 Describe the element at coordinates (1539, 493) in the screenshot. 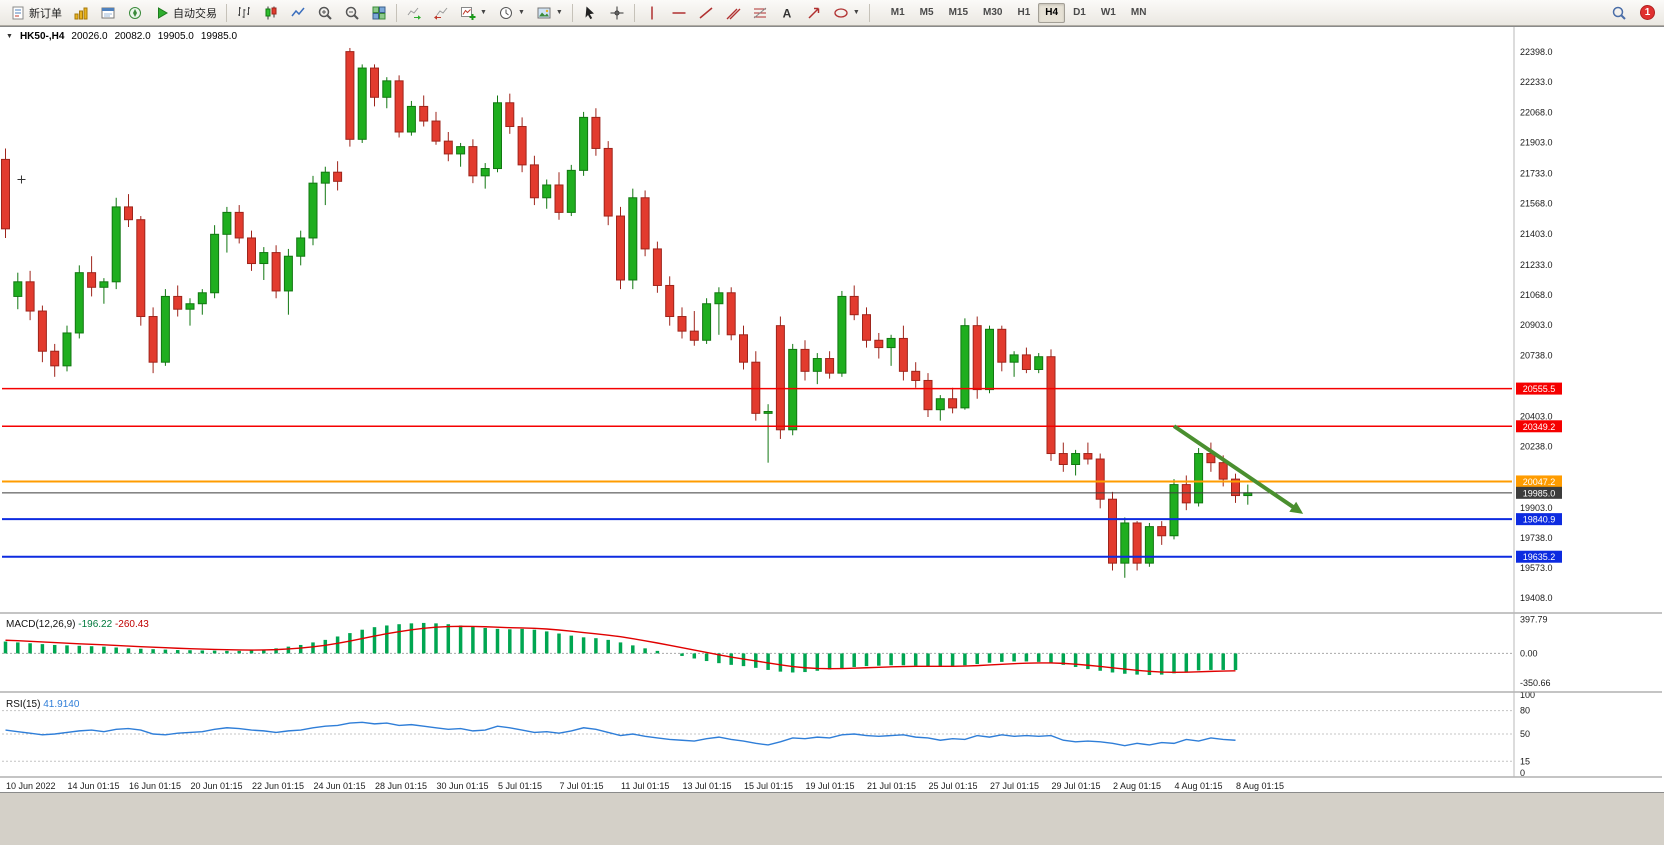

I see `level-price-text: 19985.0` at that location.